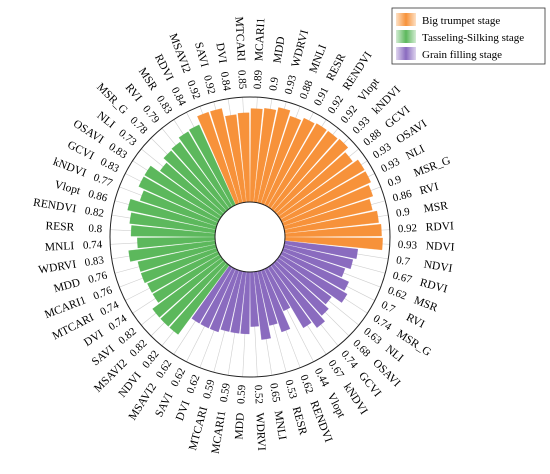 Image resolution: width=550 pixels, height=474 pixels. I want to click on legend-swatch-big-trumpet, so click(406, 19).